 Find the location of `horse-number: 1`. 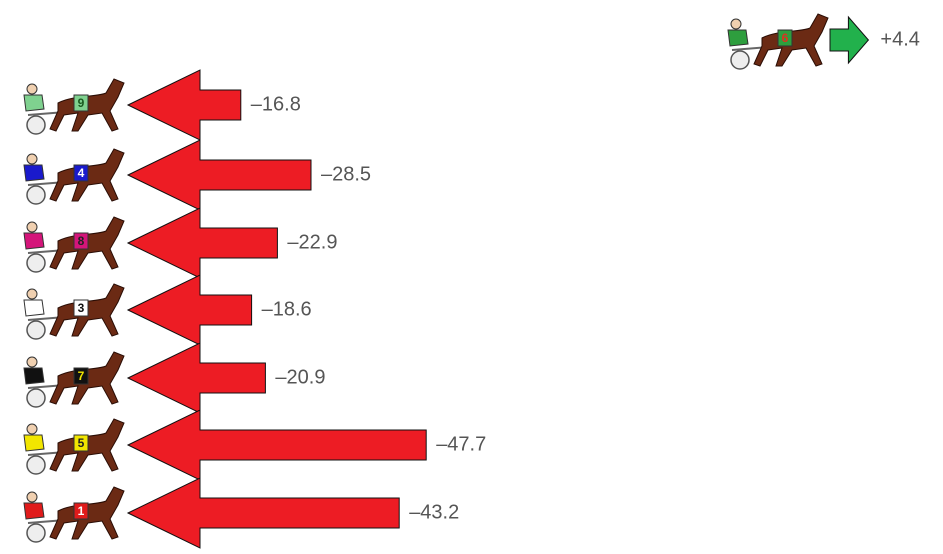

horse-number: 1 is located at coordinates (81, 511).